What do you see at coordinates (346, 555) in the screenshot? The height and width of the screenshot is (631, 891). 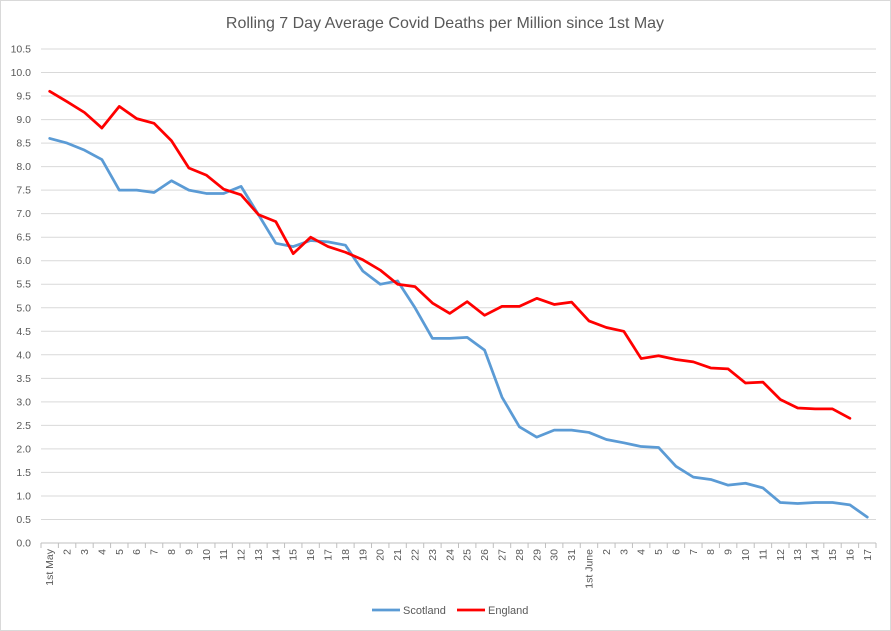 I see `x-tick-label: 18` at bounding box center [346, 555].